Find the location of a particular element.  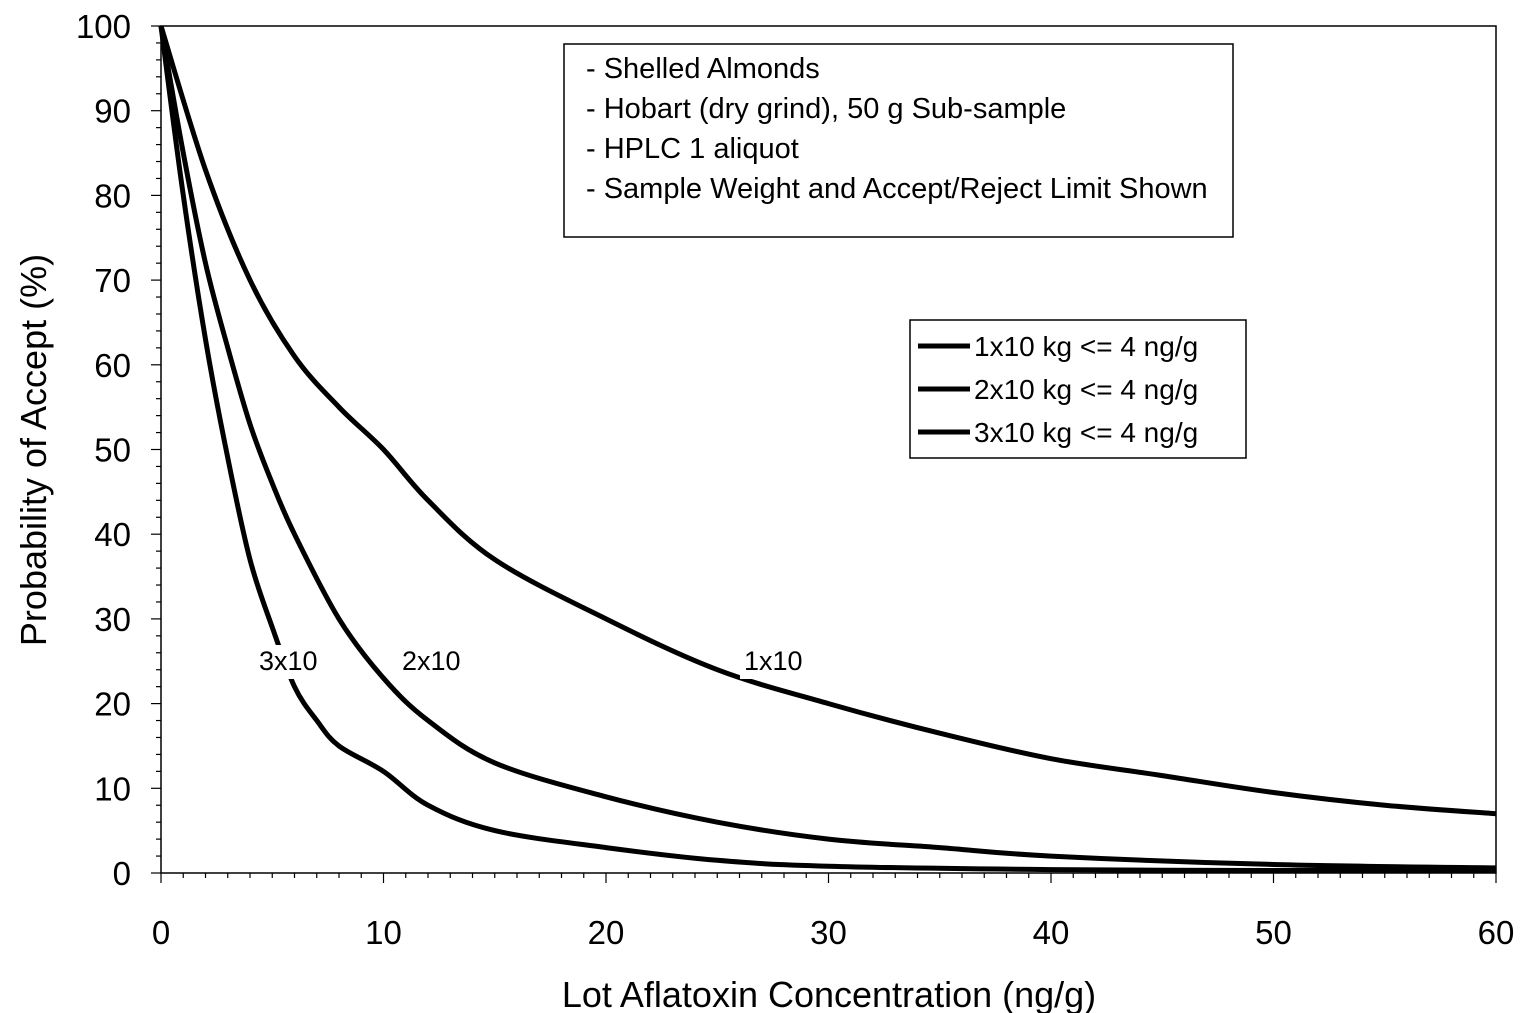

y-axis-title: Probability of Accept (%) is located at coordinates (33, 450).